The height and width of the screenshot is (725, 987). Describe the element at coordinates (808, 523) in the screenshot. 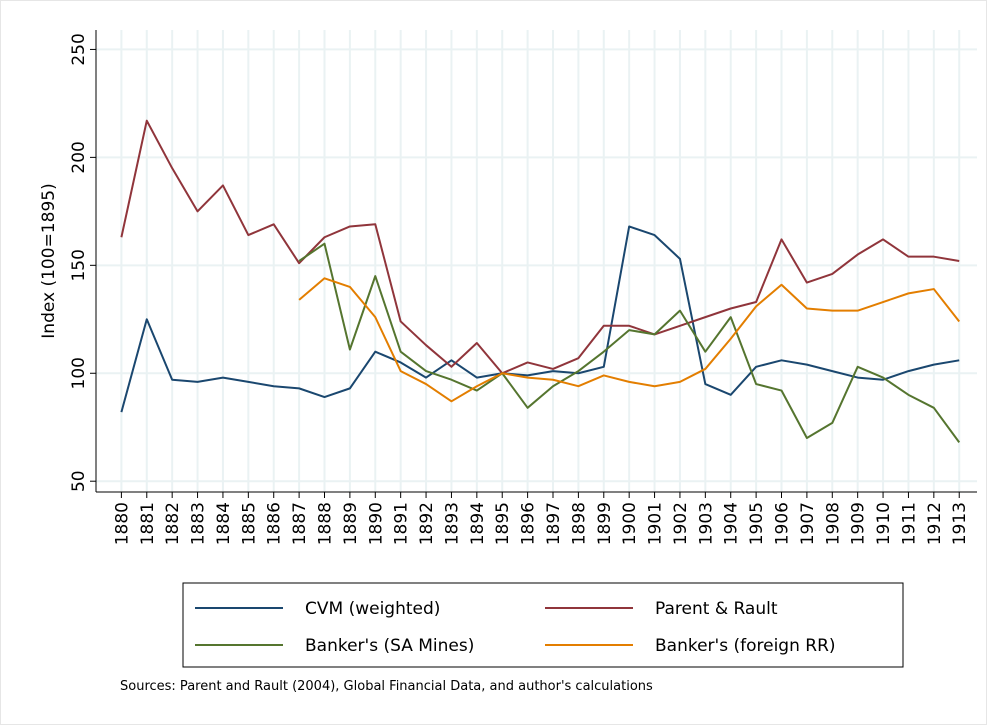

I see `x-tick-label: 1907` at that location.